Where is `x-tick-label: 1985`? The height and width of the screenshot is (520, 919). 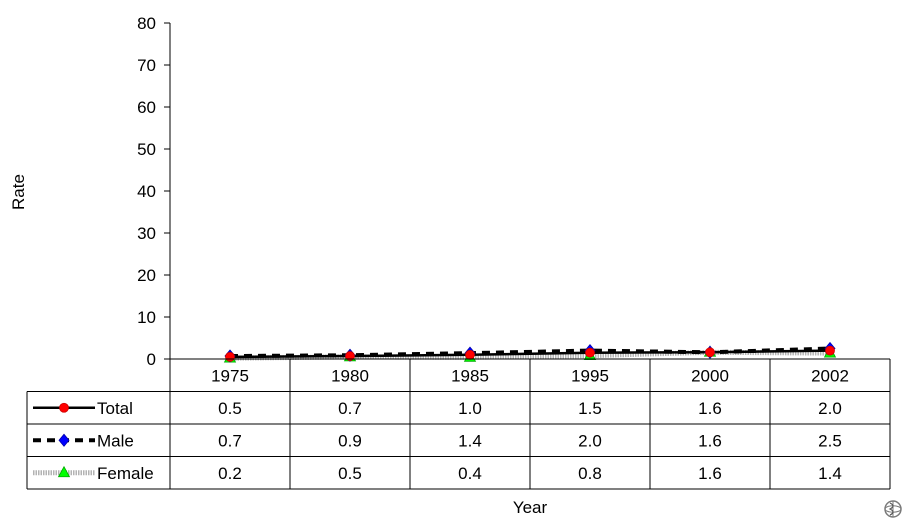 x-tick-label: 1985 is located at coordinates (470, 375).